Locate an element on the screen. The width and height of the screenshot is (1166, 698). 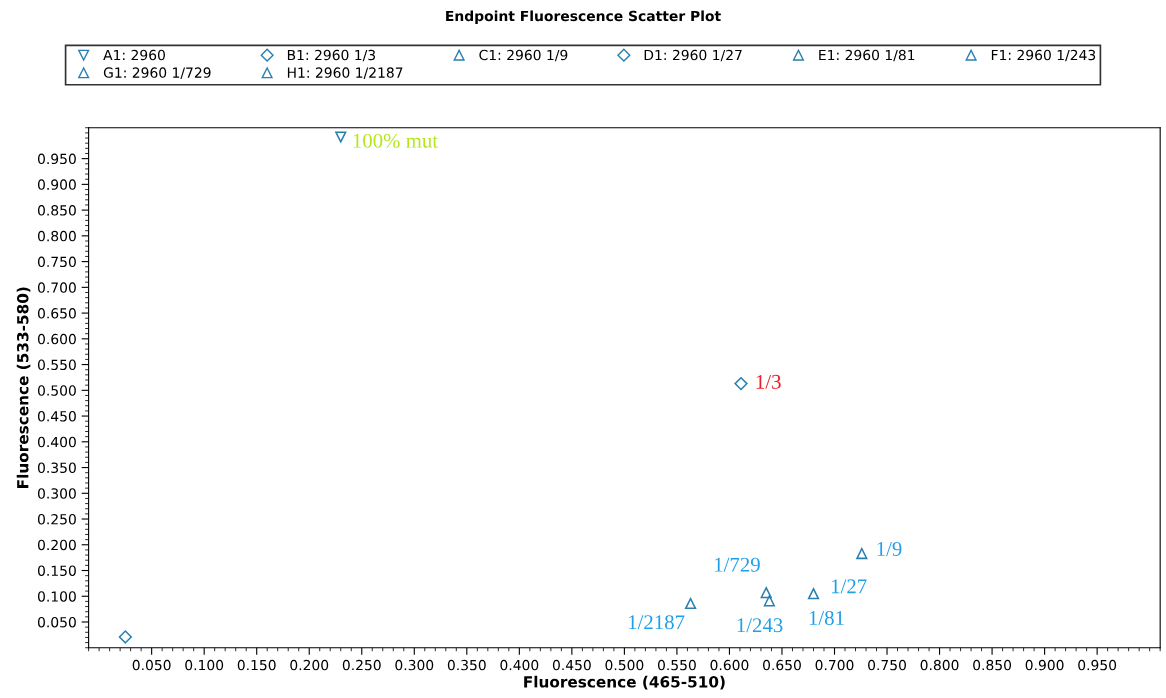
annotation: 100% mut is located at coordinates (395, 140).